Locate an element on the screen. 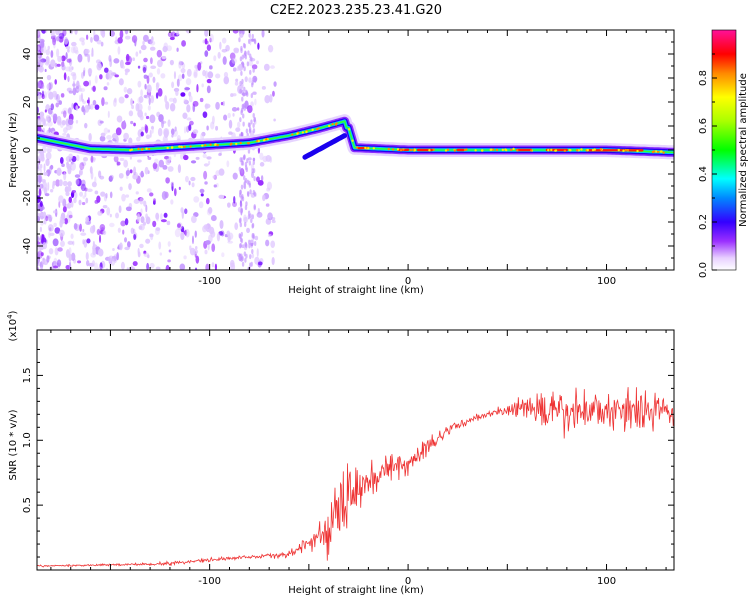 Image resolution: width=750 pixels, height=600 pixels. spectrogram-y-axis-label: Frequency (Hz) is located at coordinates (13, 150).